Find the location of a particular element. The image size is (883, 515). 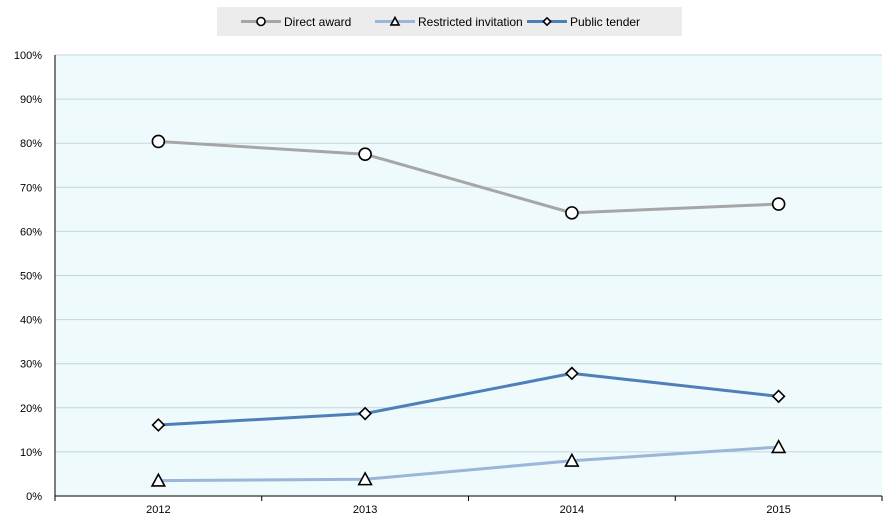

series-line-public-tender is located at coordinates (468, 399).